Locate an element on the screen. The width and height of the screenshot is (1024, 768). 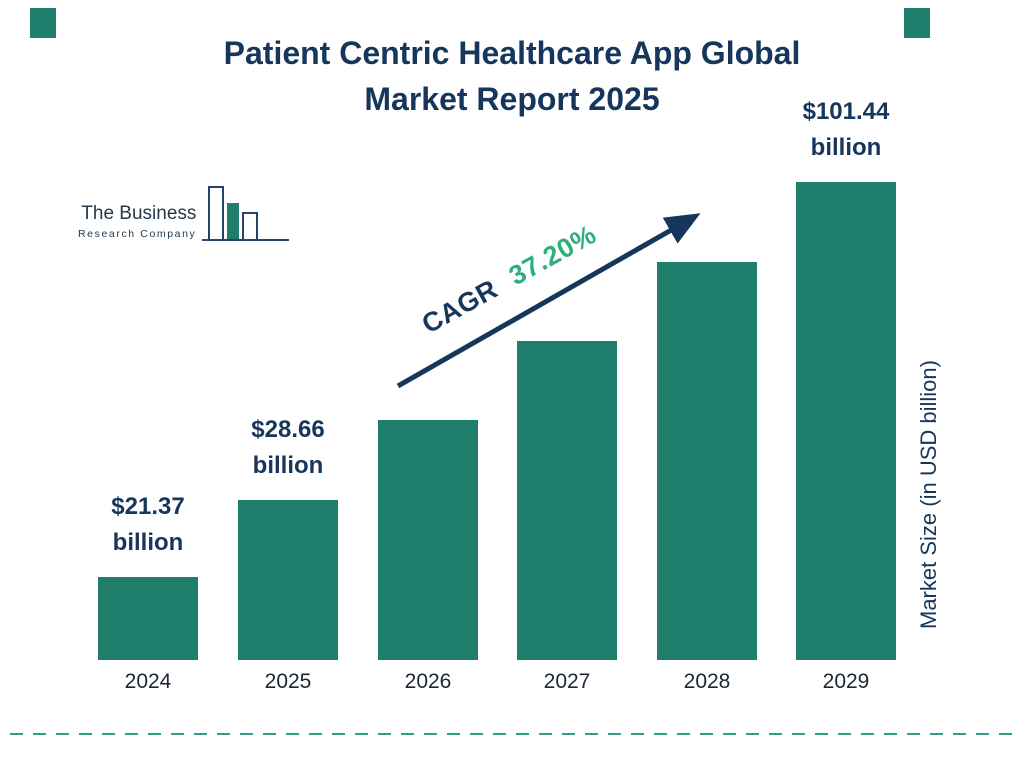
x-axis-label-2025: 2025 is located at coordinates (288, 681).